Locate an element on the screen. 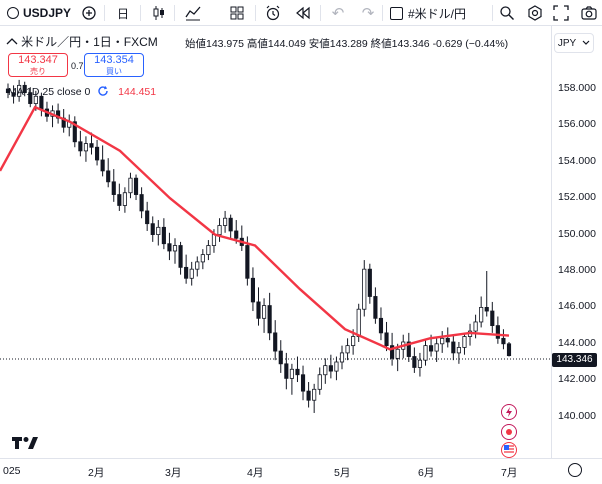  price-axis-label: 148.000 is located at coordinates (577, 270).